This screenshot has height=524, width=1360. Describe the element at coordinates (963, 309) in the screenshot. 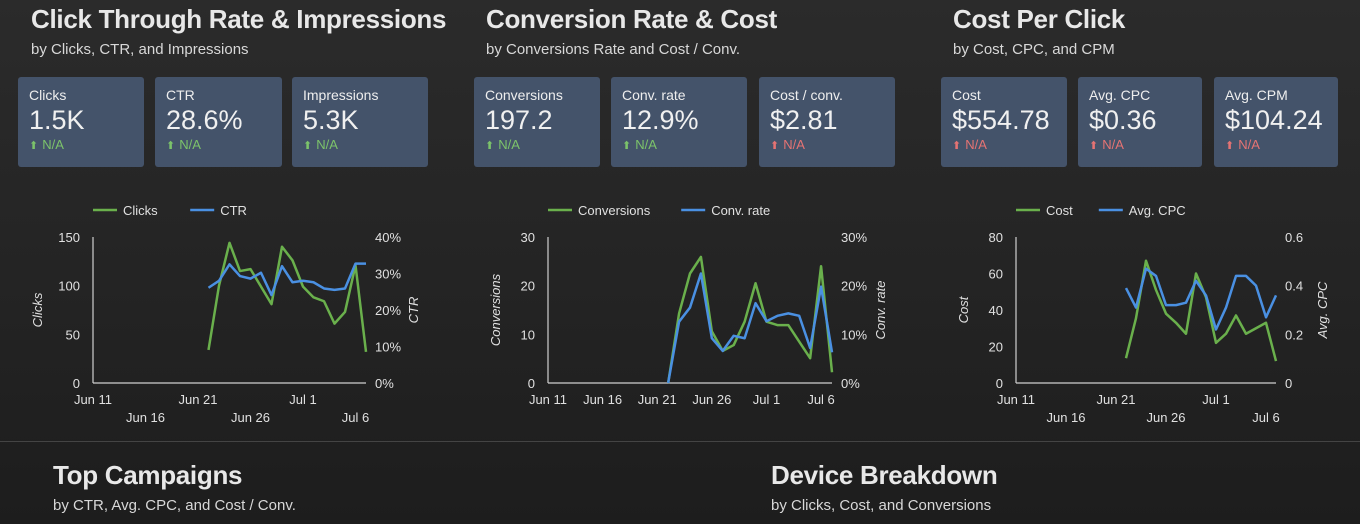

I see `y-axis-title: Cost` at that location.